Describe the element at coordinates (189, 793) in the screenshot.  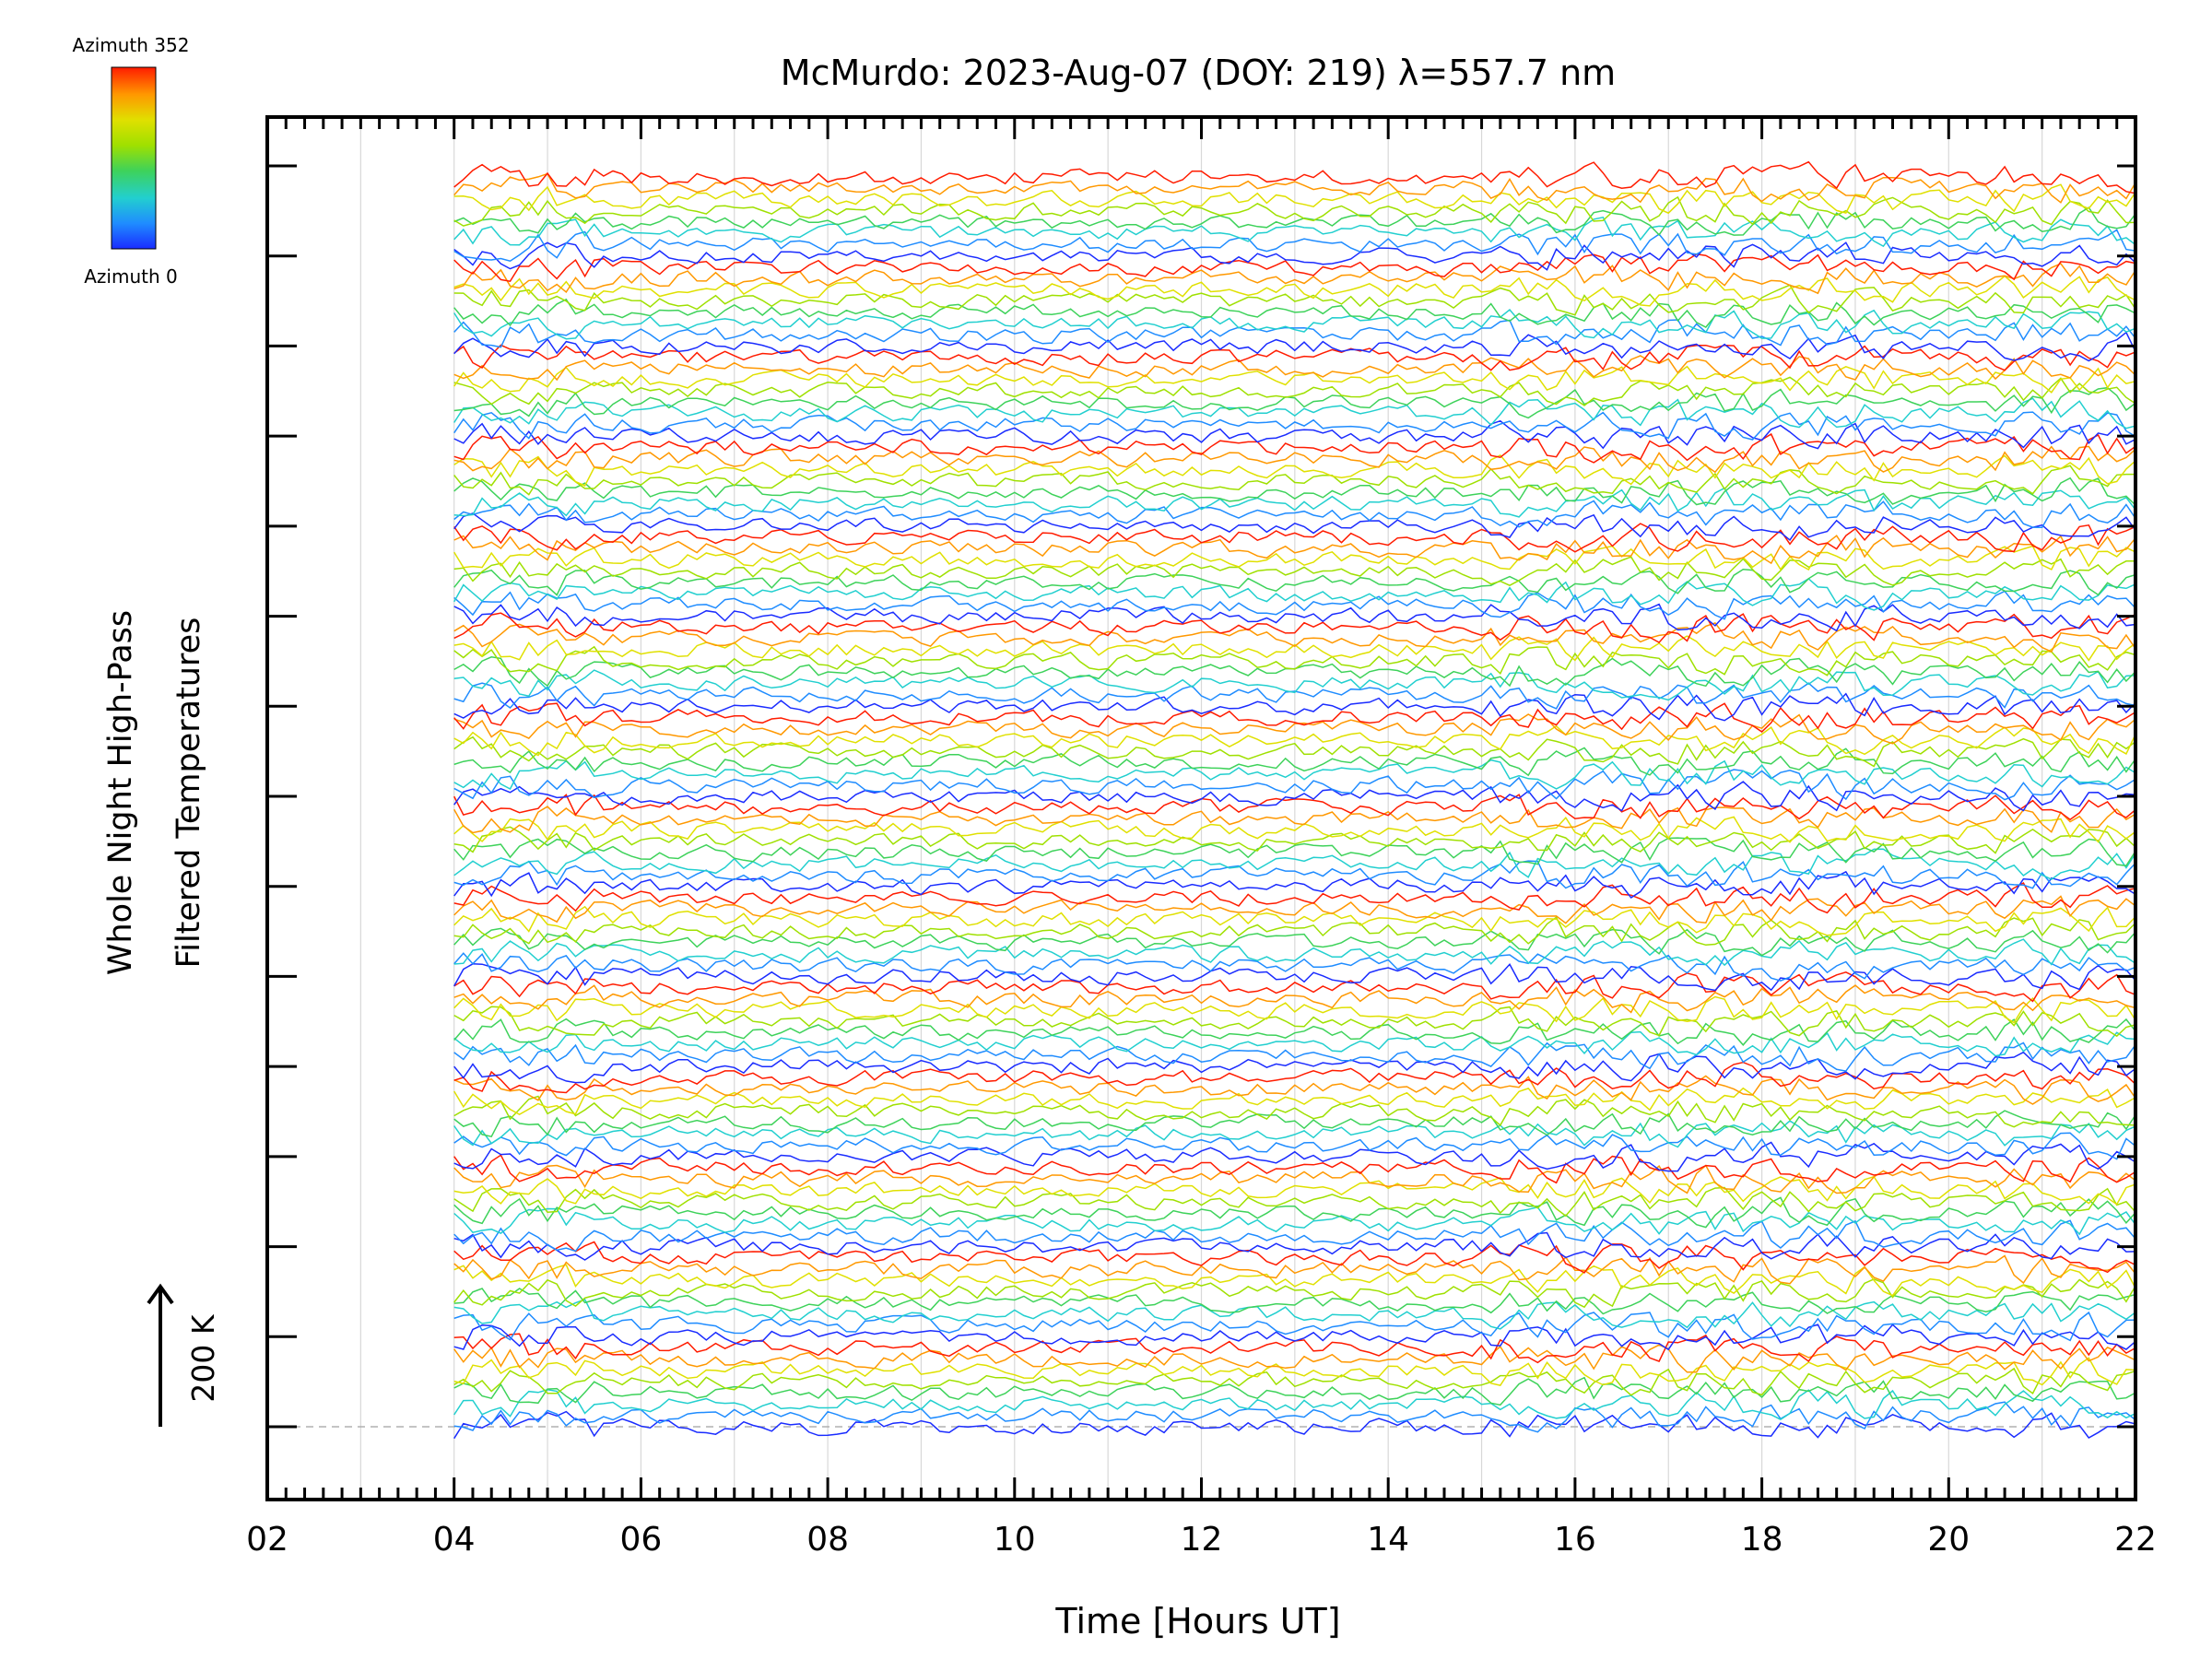
I see `y-axis-label-line2: Filtered Temperatures` at that location.